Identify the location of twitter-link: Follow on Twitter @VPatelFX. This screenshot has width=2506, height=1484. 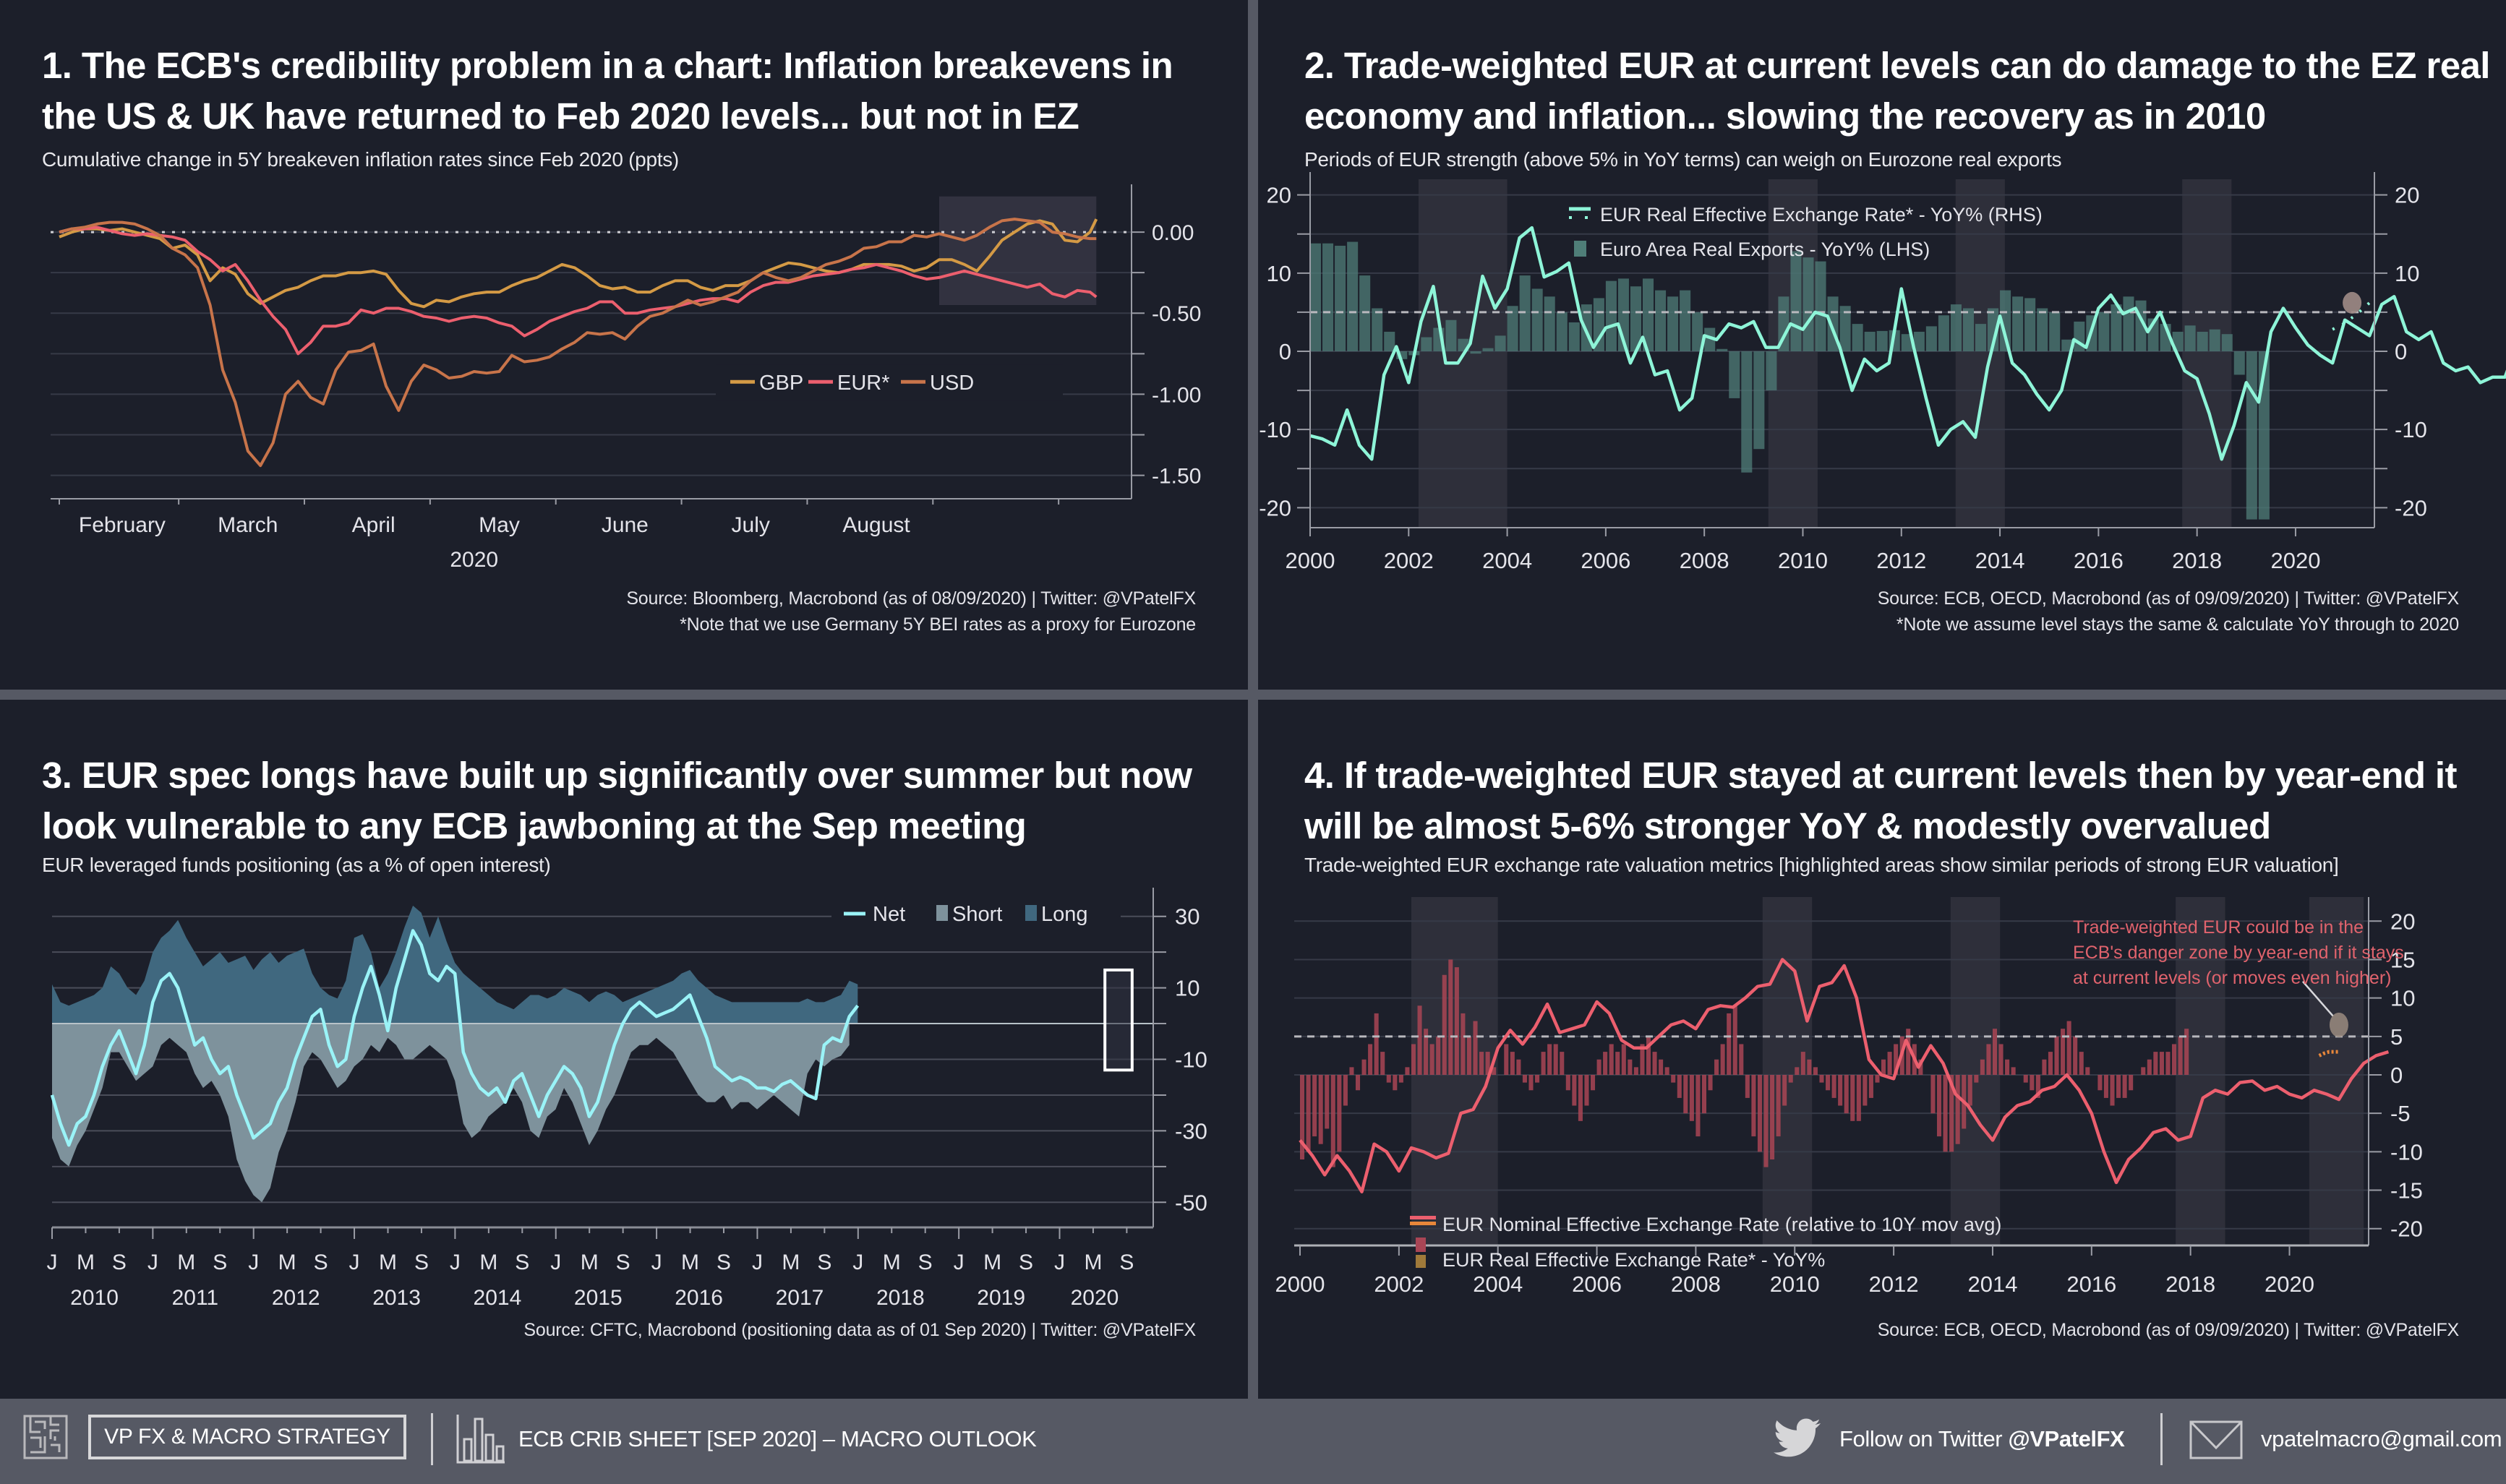
(1982, 1439).